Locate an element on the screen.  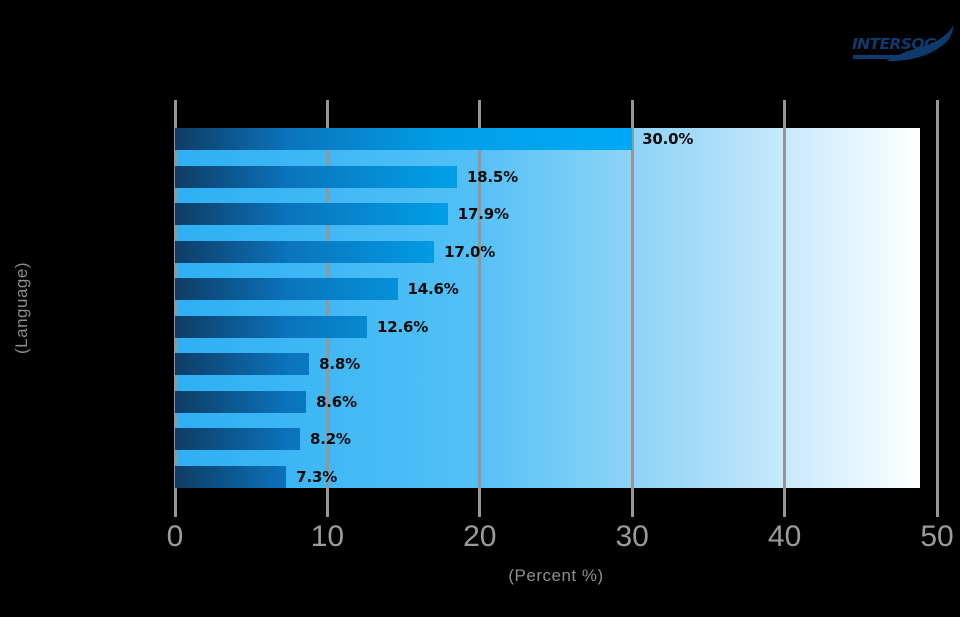
logo-swoosh-icon is located at coordinates (920, 43).